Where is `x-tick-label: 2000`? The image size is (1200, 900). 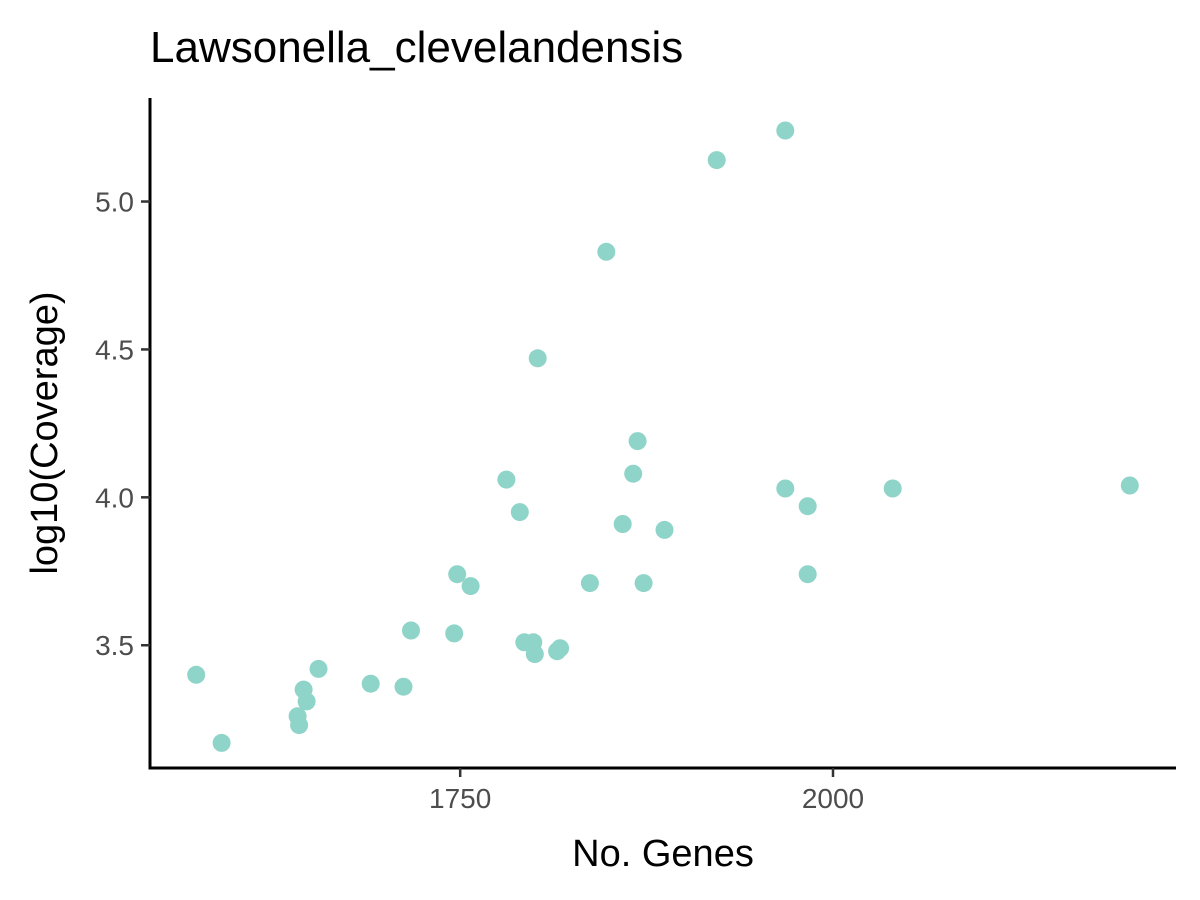 x-tick-label: 2000 is located at coordinates (833, 798).